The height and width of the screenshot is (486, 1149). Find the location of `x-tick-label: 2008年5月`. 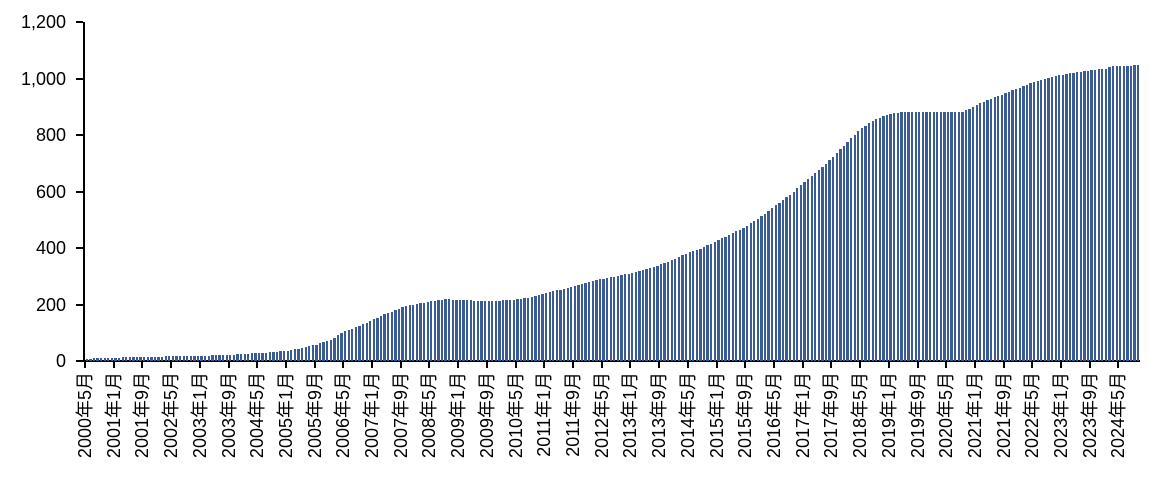

x-tick-label: 2008年5月 is located at coordinates (429, 415).